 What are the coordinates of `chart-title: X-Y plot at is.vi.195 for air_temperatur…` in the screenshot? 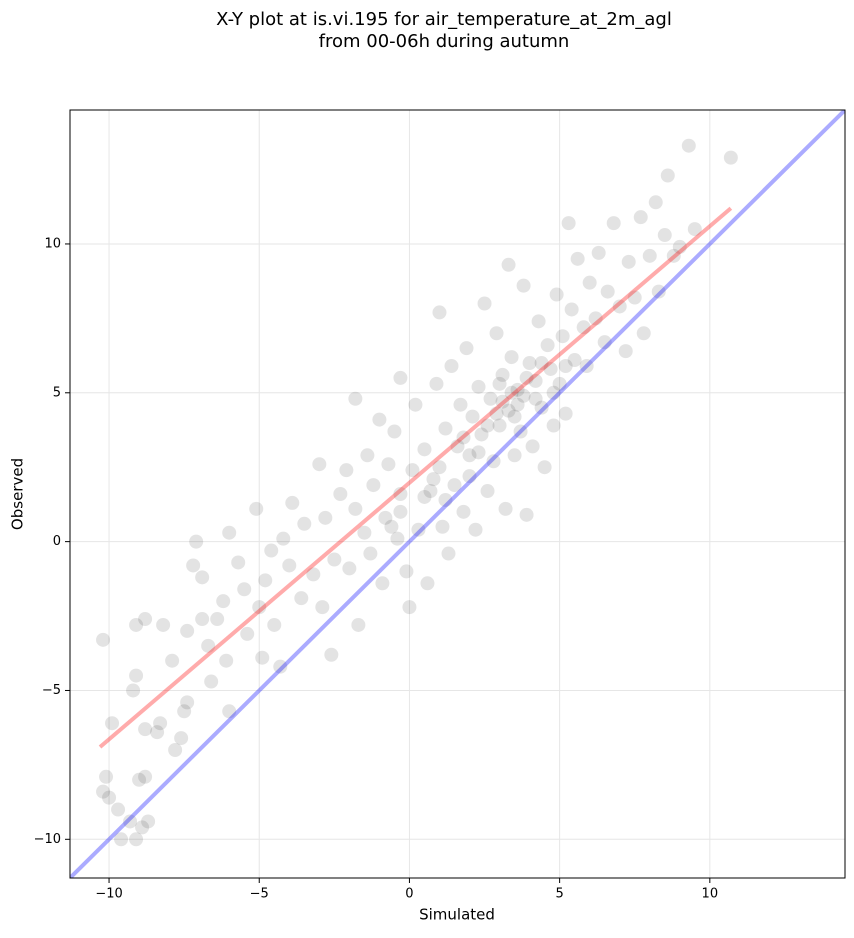 It's located at (444, 19).